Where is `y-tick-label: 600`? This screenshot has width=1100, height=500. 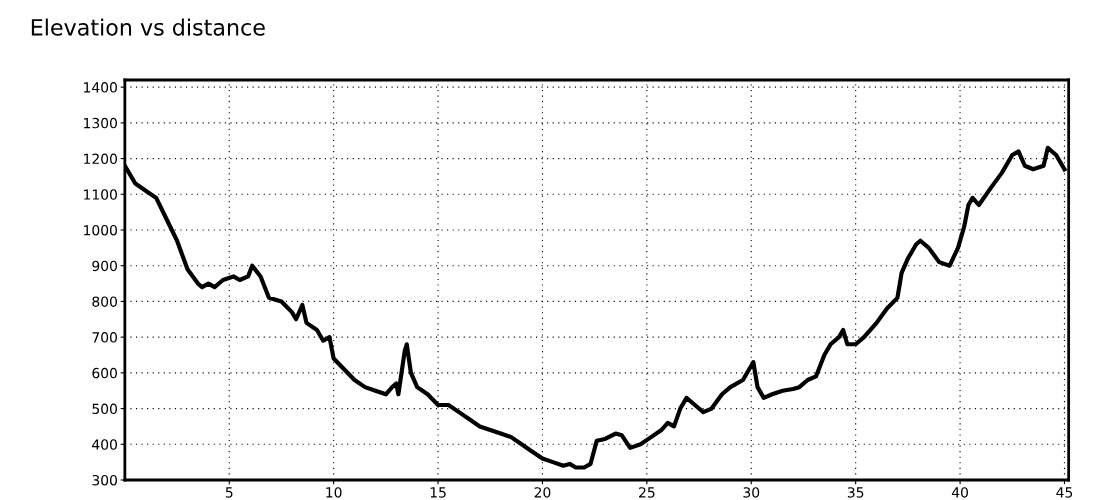
y-tick-label: 600 is located at coordinates (104, 373).